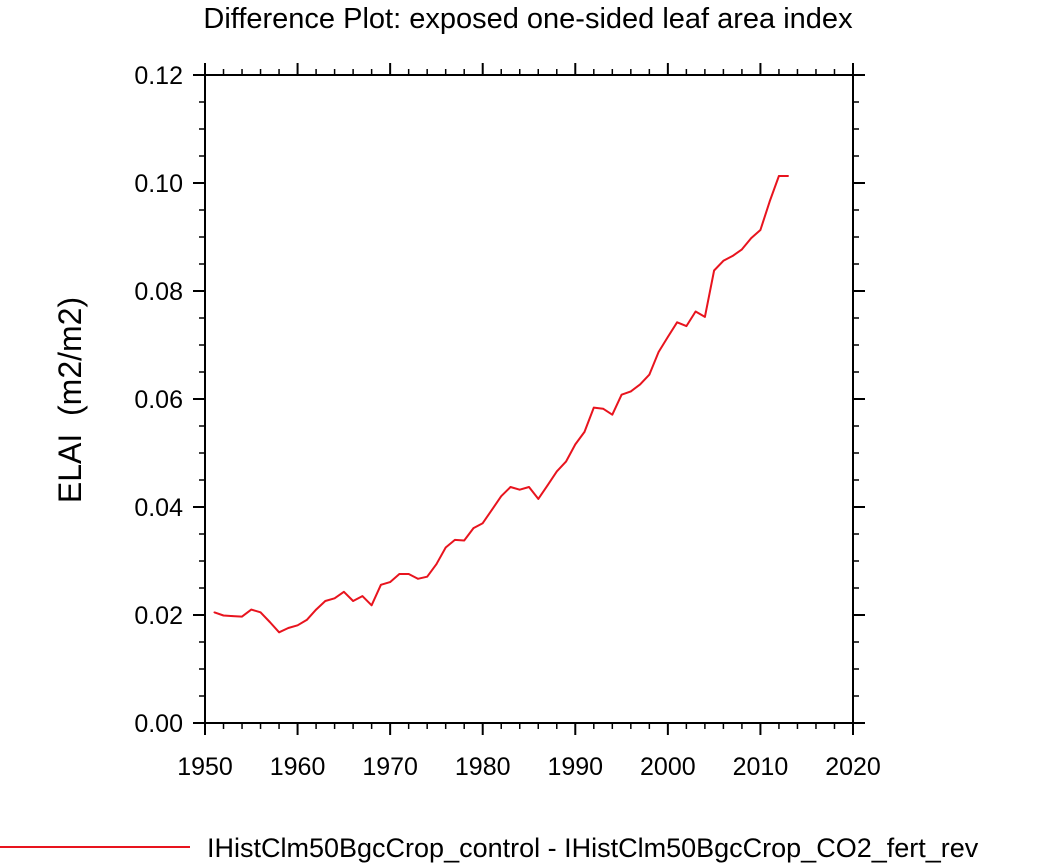  I want to click on x-tick-label: 1960, so click(298, 767).